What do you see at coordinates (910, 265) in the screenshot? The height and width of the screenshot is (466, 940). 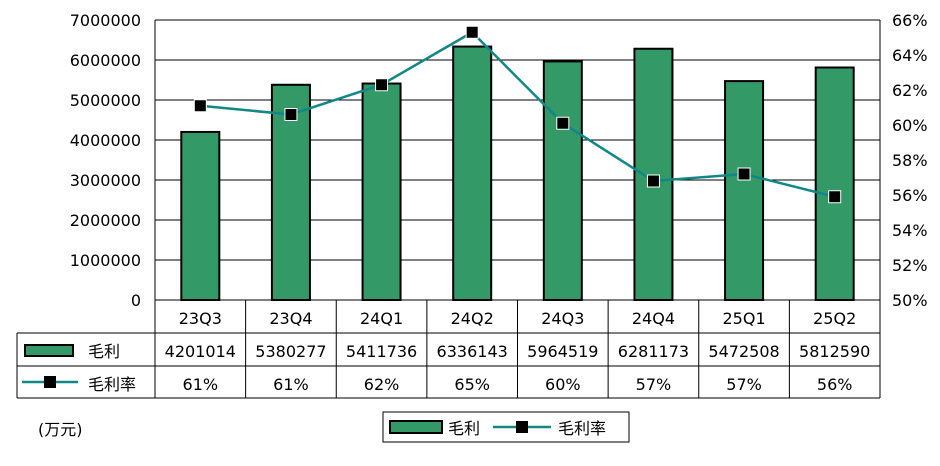 I see `y-right-tick-label: 52%` at bounding box center [910, 265].